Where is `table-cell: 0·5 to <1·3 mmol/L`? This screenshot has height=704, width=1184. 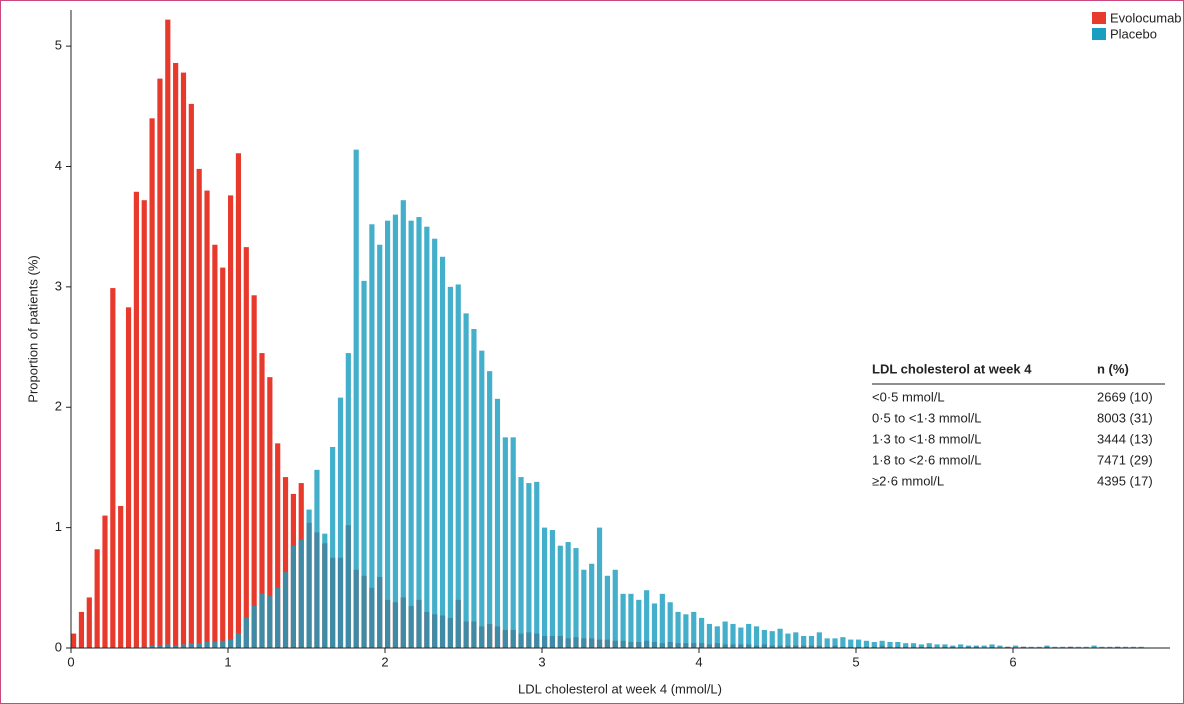
table-cell: 0·5 to <1·3 mmol/L is located at coordinates (926, 417).